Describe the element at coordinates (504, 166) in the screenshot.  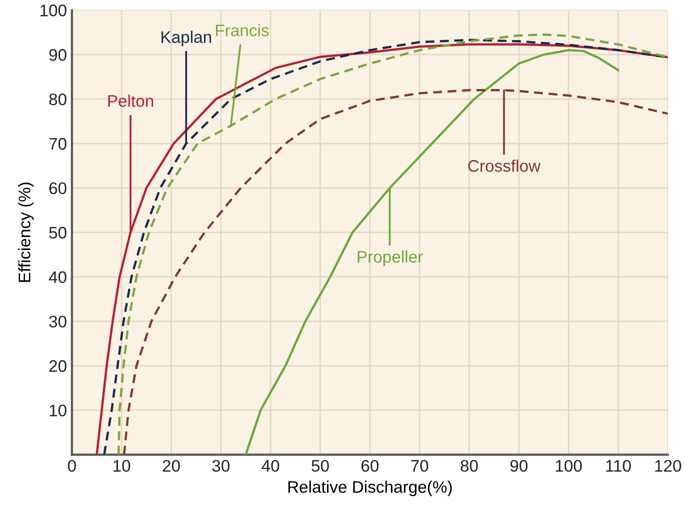
I see `text: Crossflow` at that location.